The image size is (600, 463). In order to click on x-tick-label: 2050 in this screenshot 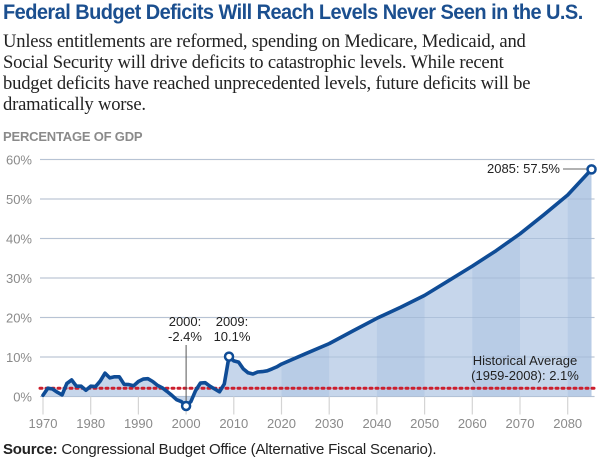, I will do `click(424, 423)`.